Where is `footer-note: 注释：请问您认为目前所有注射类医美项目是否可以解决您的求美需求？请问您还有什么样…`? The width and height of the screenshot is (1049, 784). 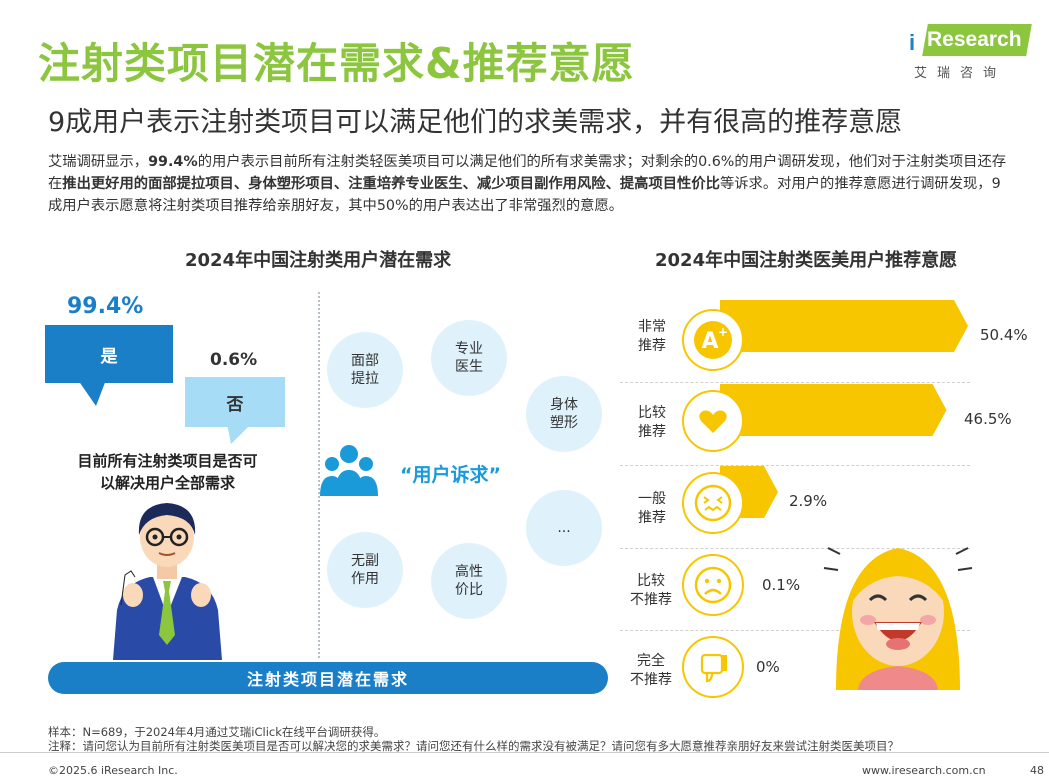
footer-note: 注释：请问您认为目前所有注射类医美项目是否可以解决您的求美需求？请问您还有什么样… is located at coordinates (473, 746).